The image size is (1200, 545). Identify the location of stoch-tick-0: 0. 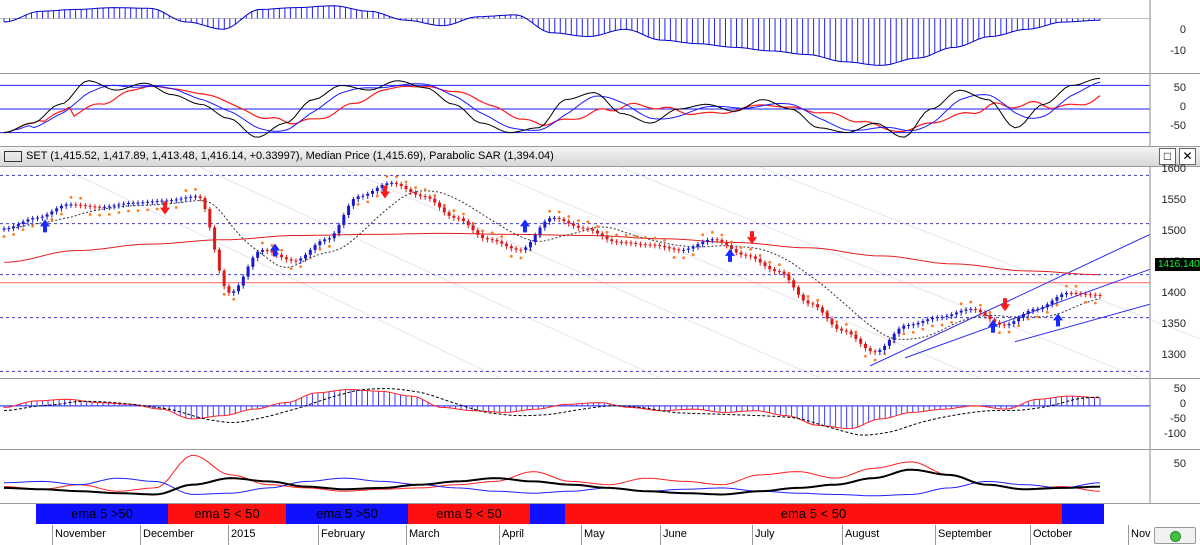
(1182, 107).